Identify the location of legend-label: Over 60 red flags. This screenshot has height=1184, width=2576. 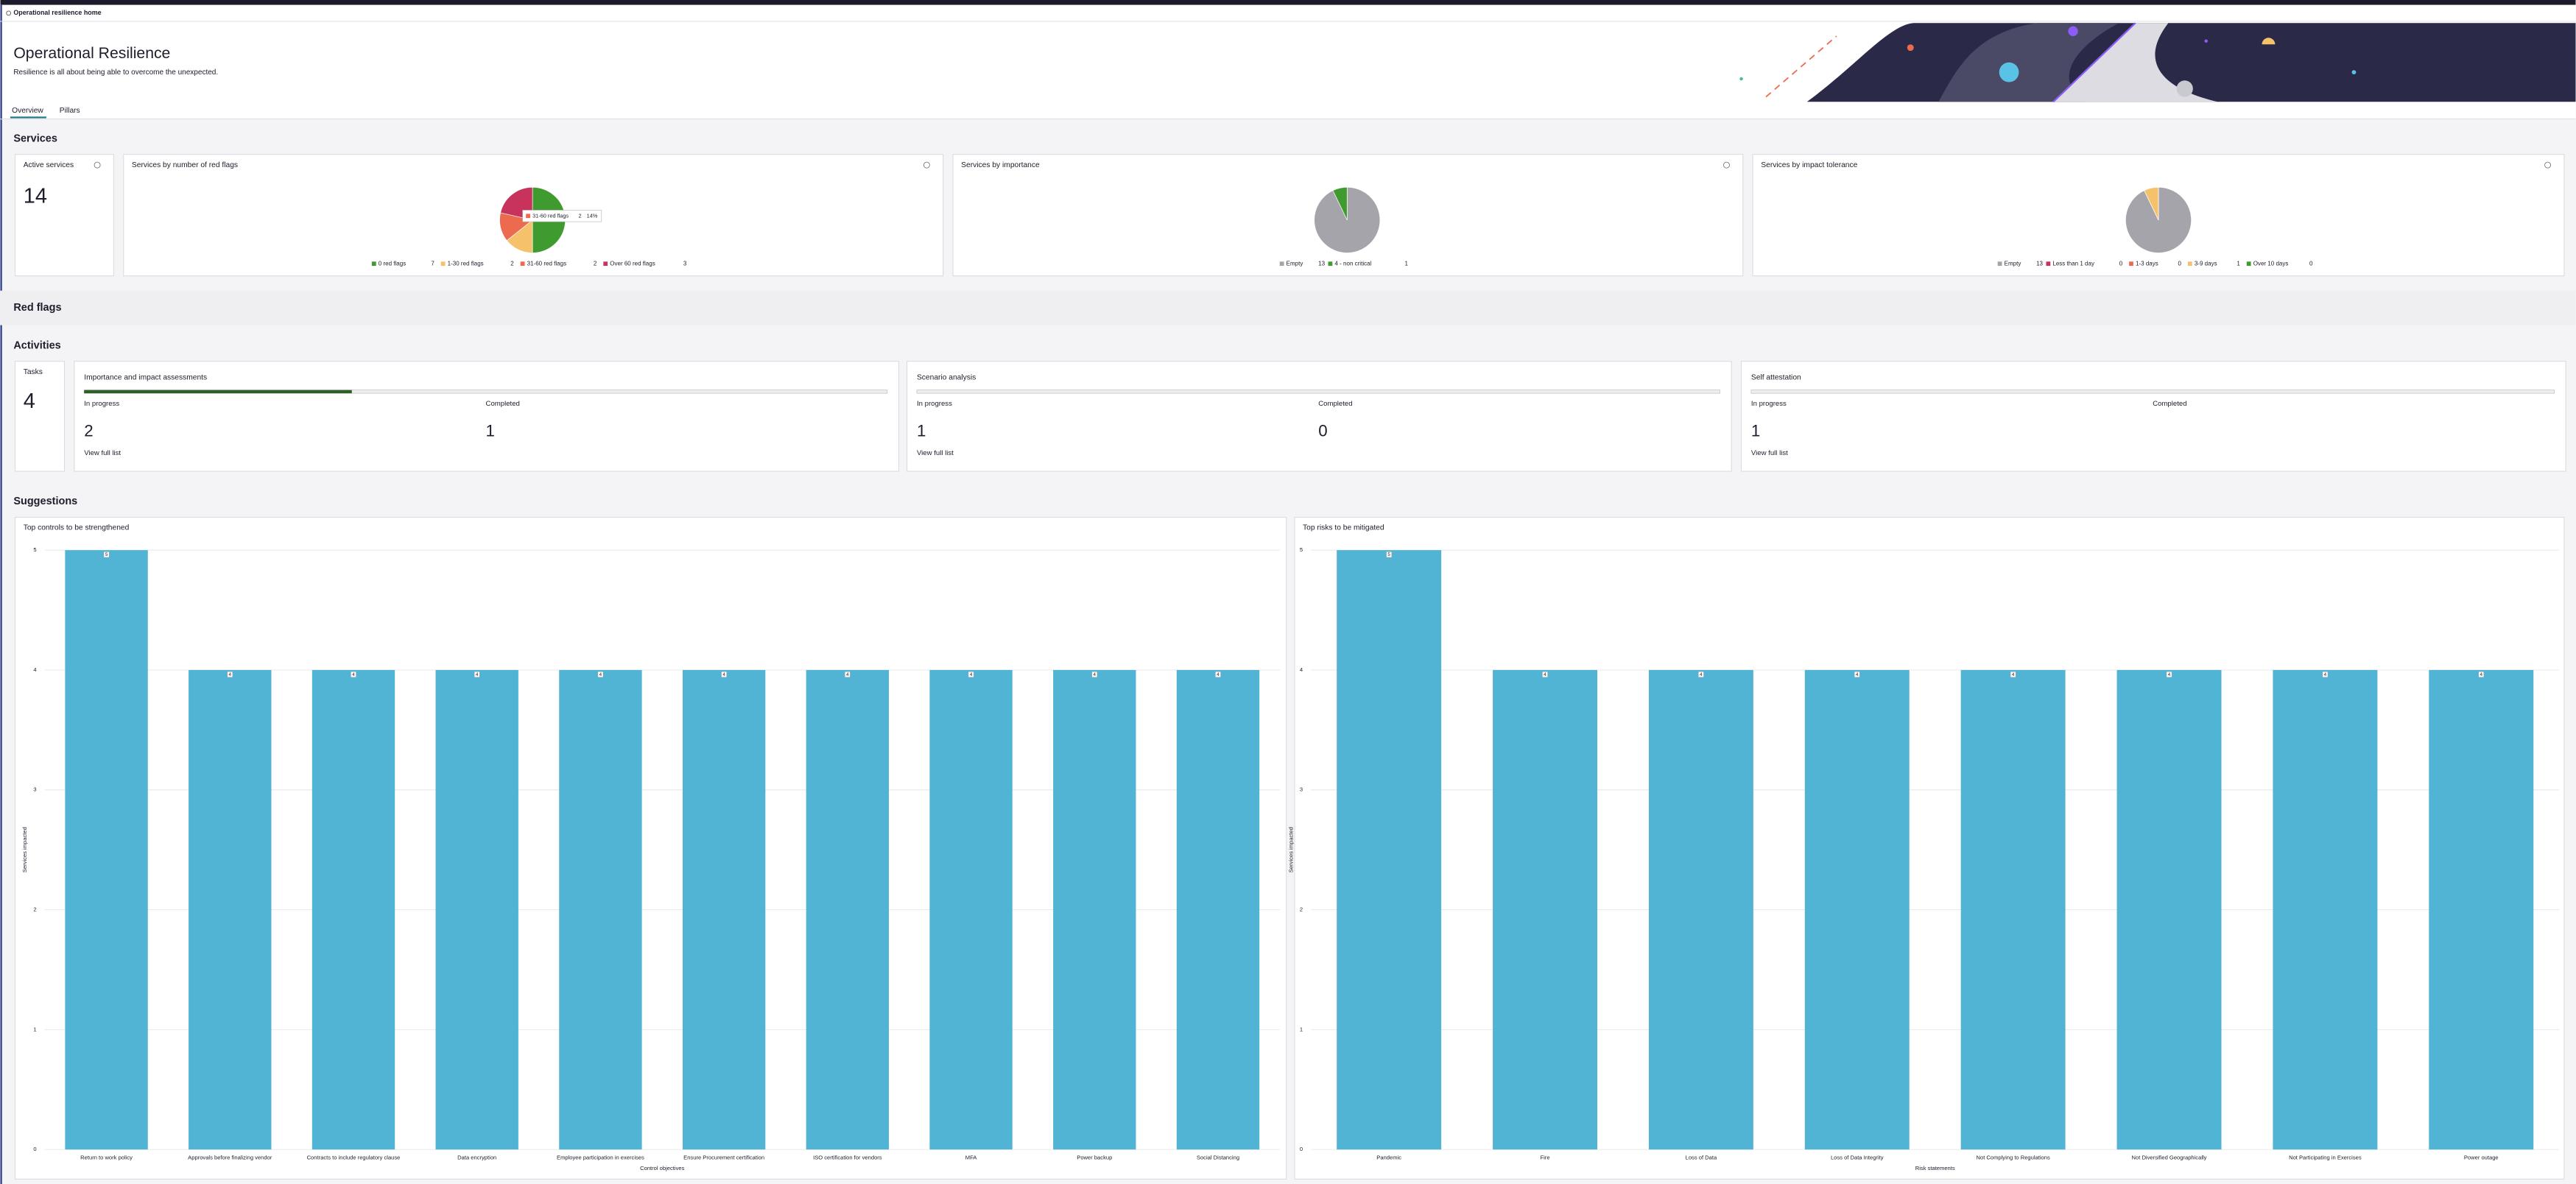
(632, 264).